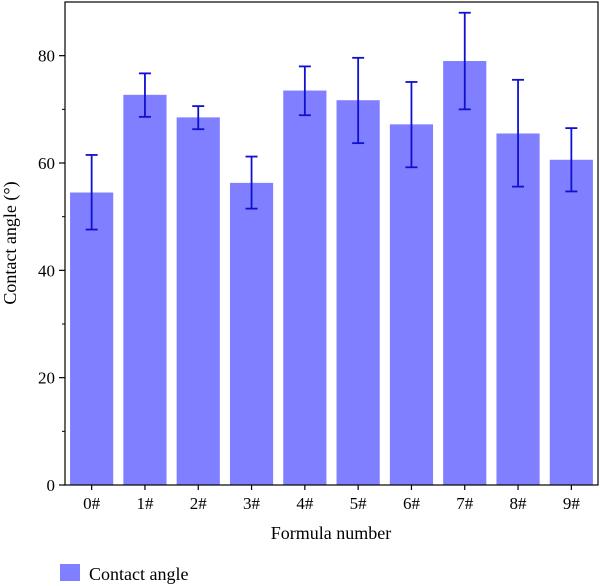 This screenshot has height=586, width=600. I want to click on legend: Contact angle, so click(124, 574).